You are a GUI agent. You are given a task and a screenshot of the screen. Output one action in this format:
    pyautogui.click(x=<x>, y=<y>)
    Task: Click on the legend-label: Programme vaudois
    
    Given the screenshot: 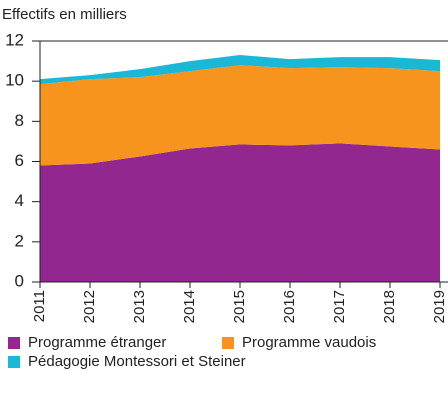 What is the action you would take?
    pyautogui.click(x=309, y=342)
    